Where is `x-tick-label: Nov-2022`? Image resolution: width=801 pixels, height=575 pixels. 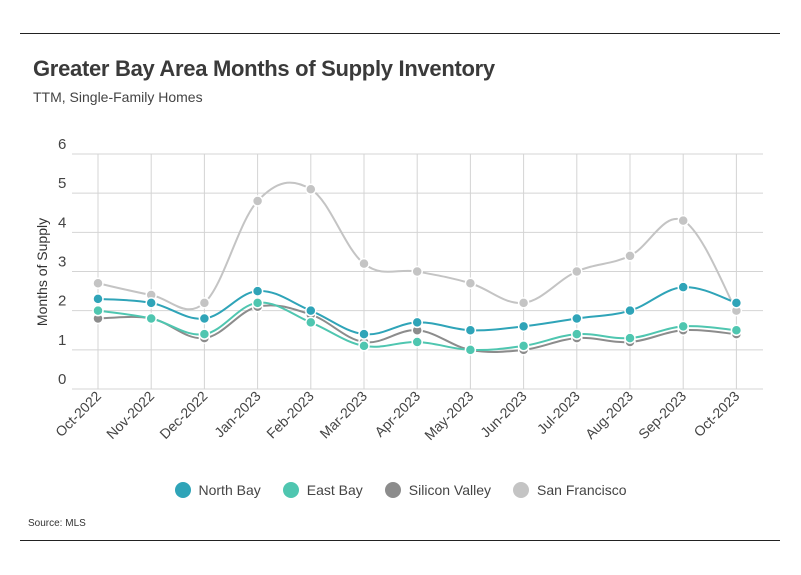 x-tick-label: Nov-2022 is located at coordinates (130, 415).